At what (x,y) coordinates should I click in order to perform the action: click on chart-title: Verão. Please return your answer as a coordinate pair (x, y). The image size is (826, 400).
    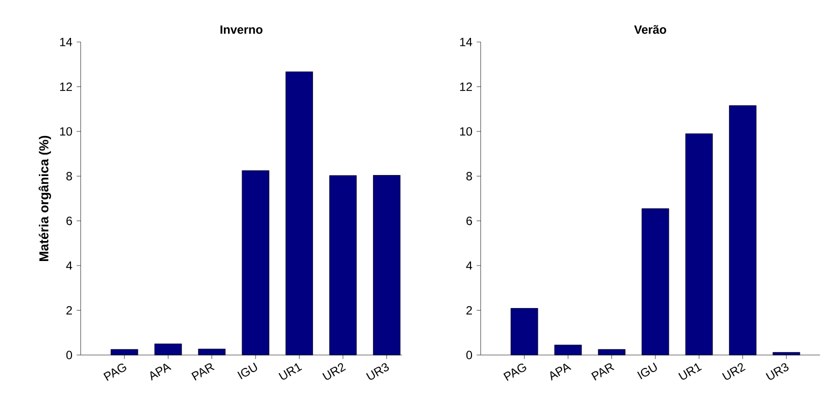
    Looking at the image, I should click on (650, 29).